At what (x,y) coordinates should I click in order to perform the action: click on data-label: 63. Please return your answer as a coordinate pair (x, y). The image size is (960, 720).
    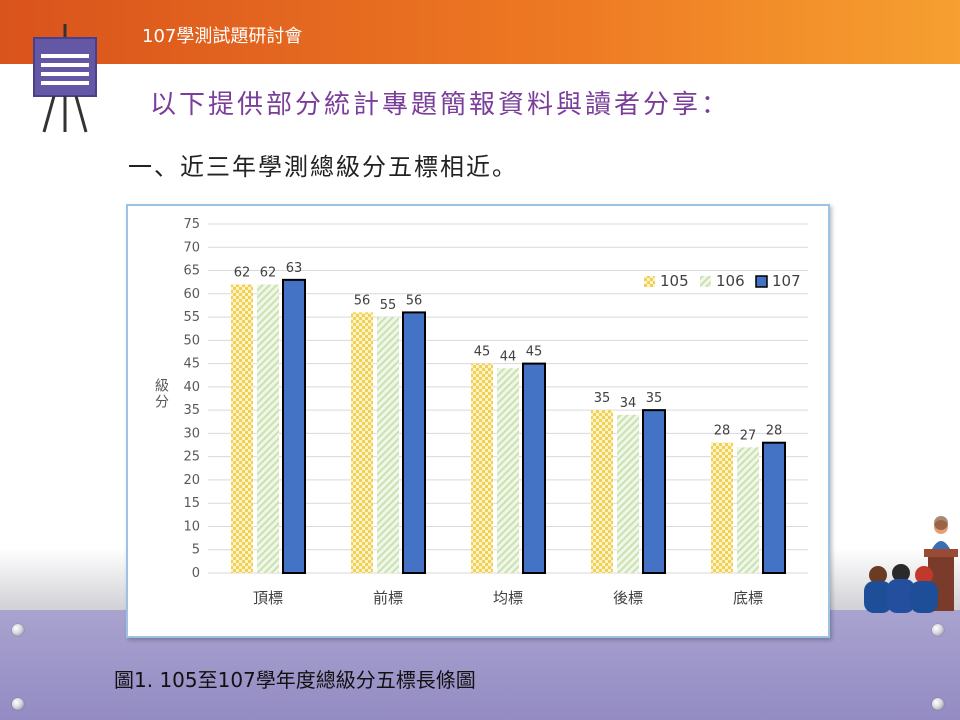
    Looking at the image, I should click on (294, 268).